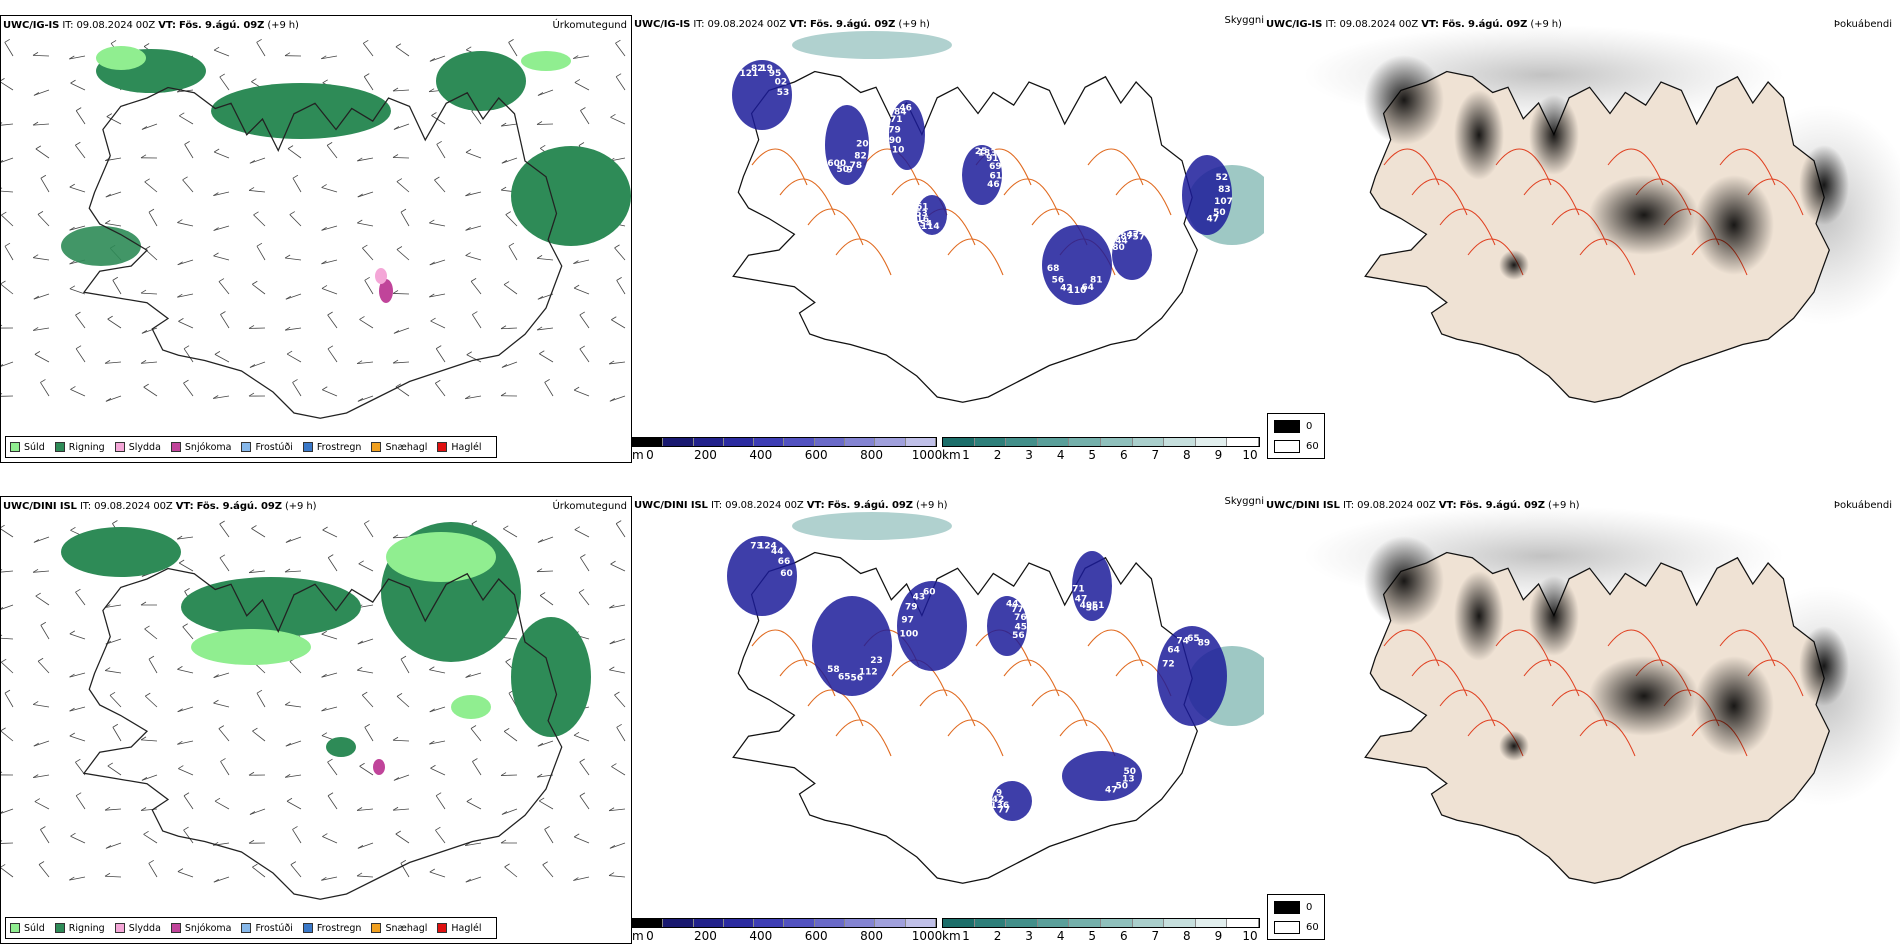  What do you see at coordinates (1029, 455) in the screenshot?
I see `scale-tick: 3` at bounding box center [1029, 455].